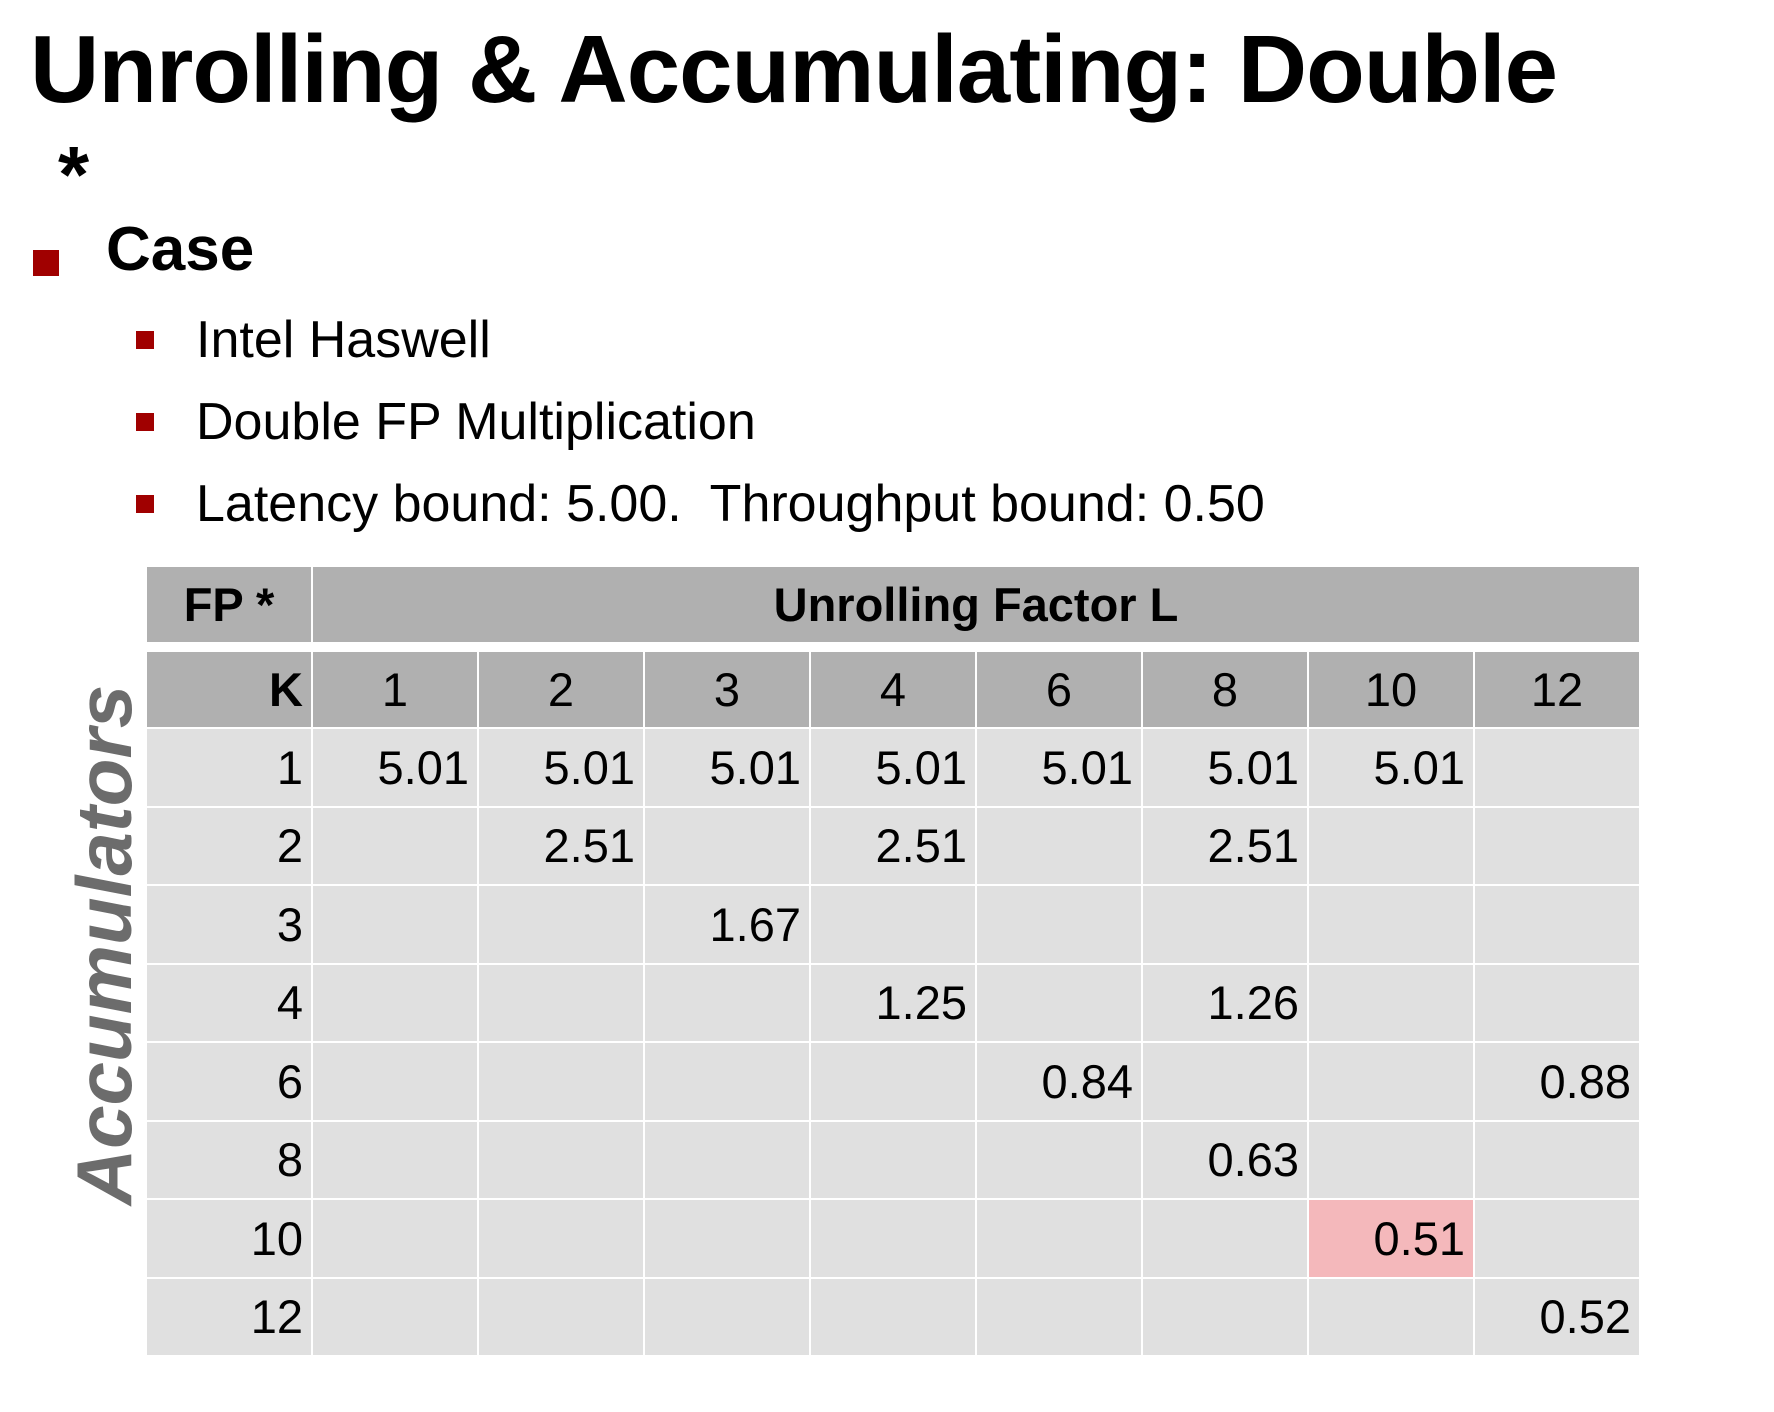 This screenshot has height=1412, width=1774. Describe the element at coordinates (1557, 1081) in the screenshot. I see `table-cell: 0.88` at that location.